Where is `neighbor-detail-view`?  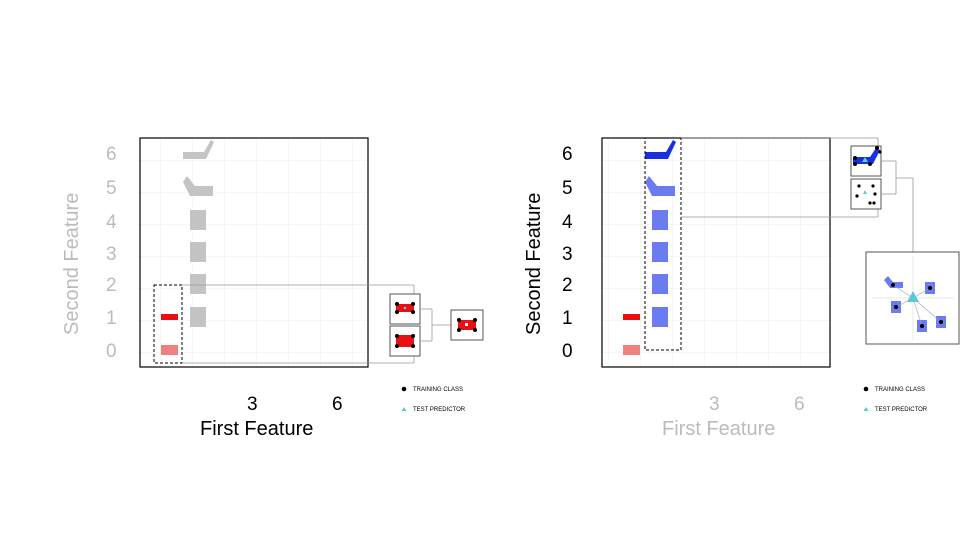
neighbor-detail-view is located at coordinates (912, 298).